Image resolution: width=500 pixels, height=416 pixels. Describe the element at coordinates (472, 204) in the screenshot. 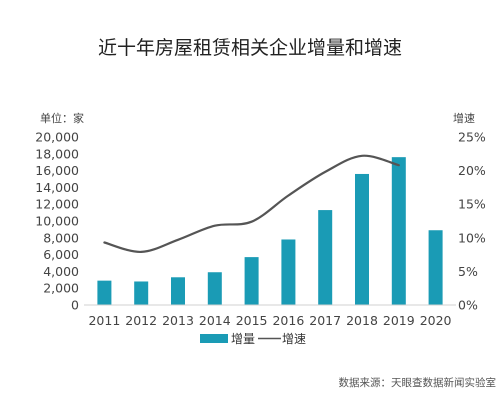

I see `right-tick-label: 15%` at that location.